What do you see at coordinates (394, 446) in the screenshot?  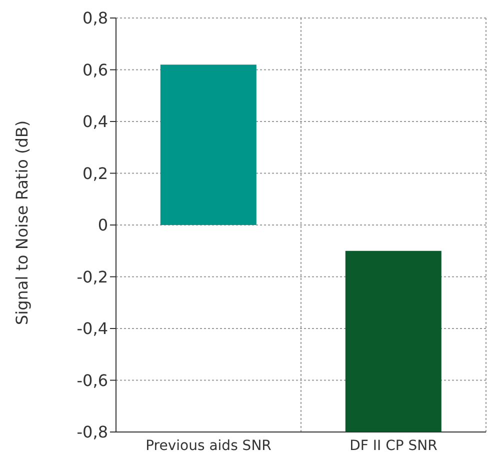 I see `x-tick-label: DF II CP SNR` at bounding box center [394, 446].